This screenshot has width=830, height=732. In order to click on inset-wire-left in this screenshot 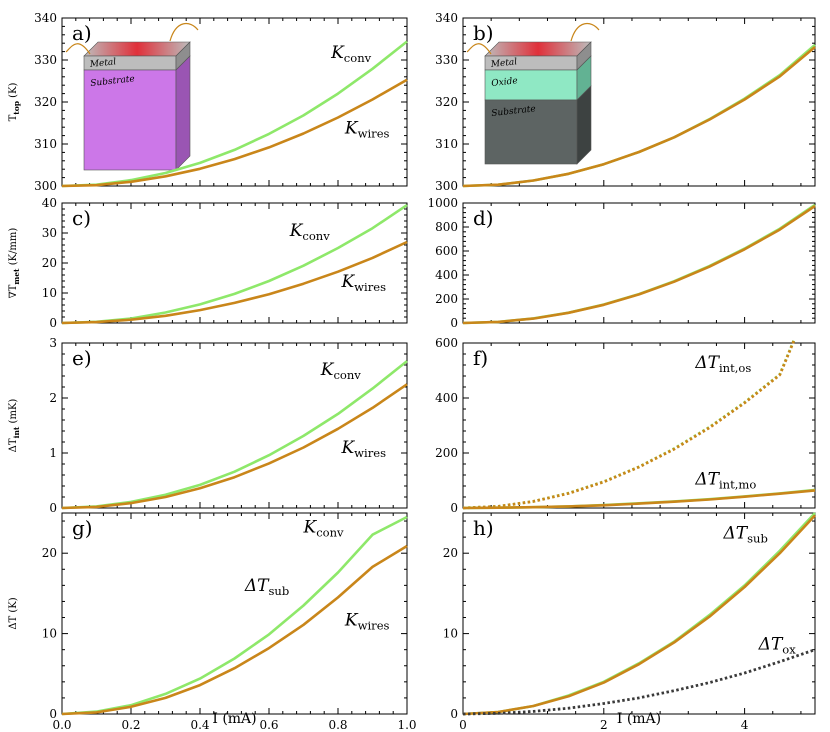, I will do `click(78, 49)`.